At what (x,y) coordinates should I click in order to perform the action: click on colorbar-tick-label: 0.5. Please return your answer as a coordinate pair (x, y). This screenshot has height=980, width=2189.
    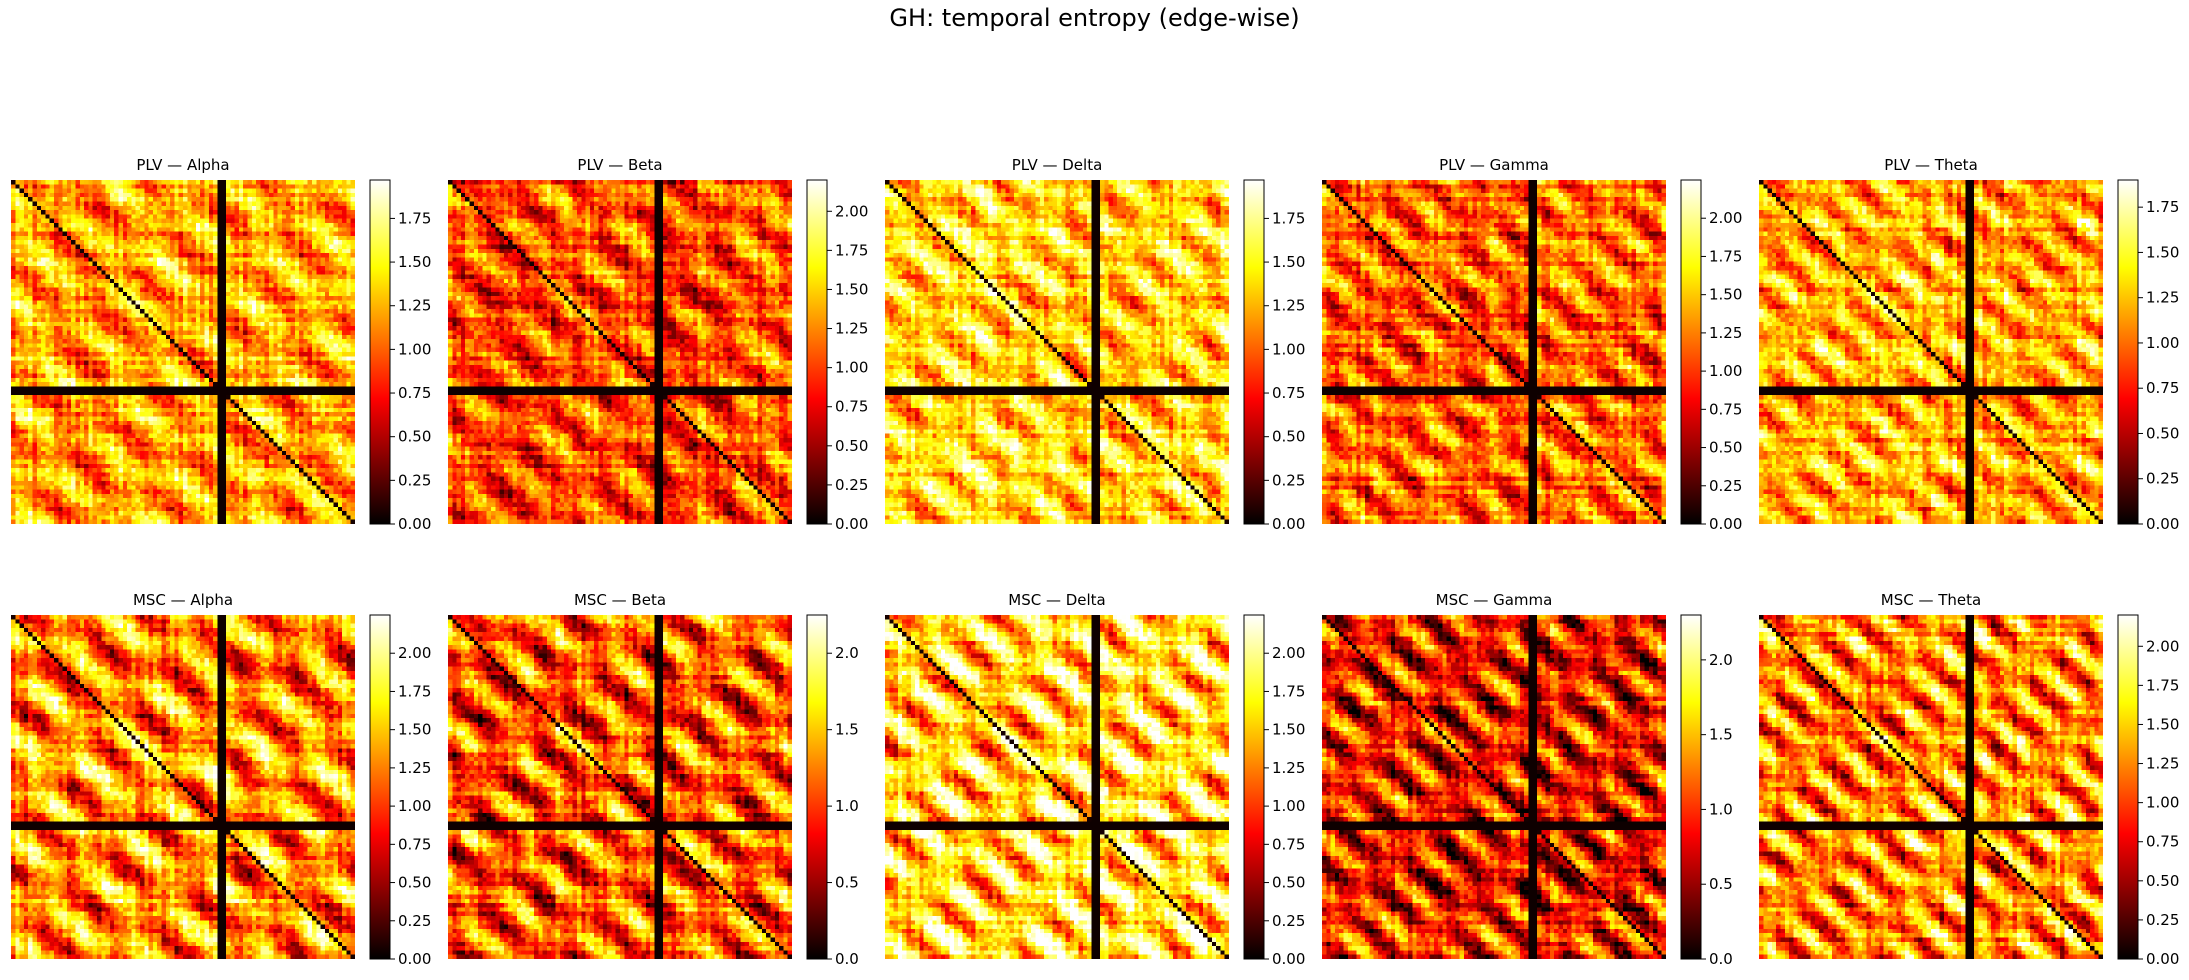
    Looking at the image, I should click on (1721, 884).